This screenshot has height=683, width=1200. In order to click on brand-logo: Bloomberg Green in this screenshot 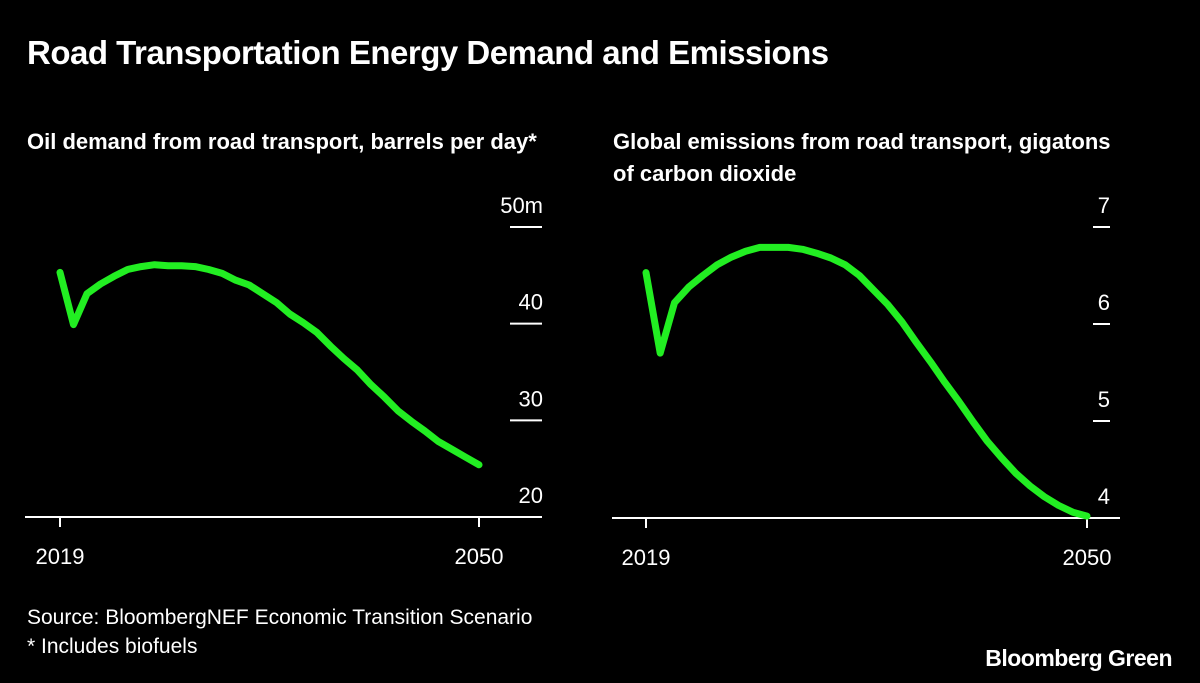, I will do `click(1078, 658)`.